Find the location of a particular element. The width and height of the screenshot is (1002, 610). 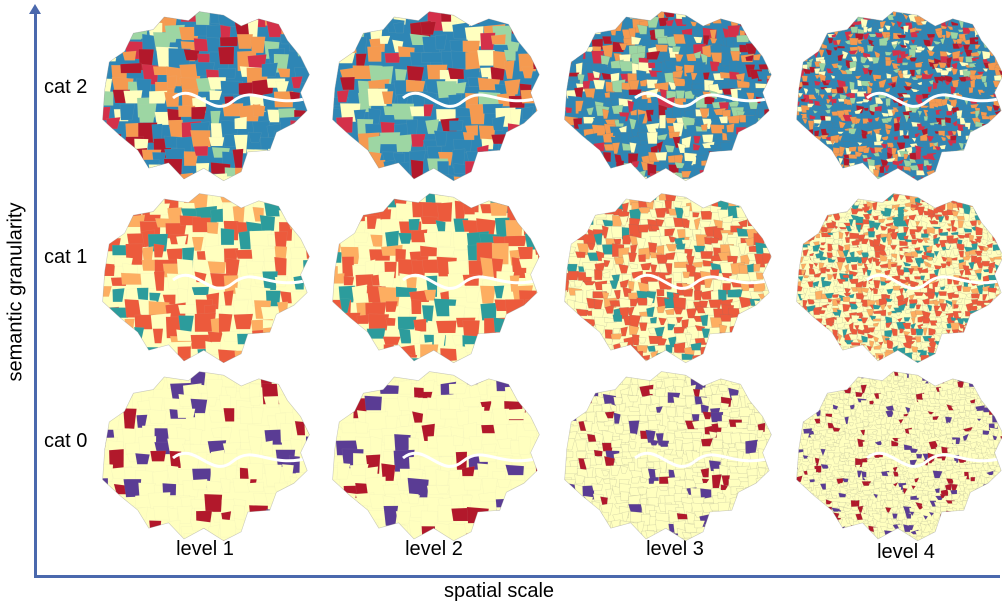

col-label-level-3: level 3 is located at coordinates (675, 549).